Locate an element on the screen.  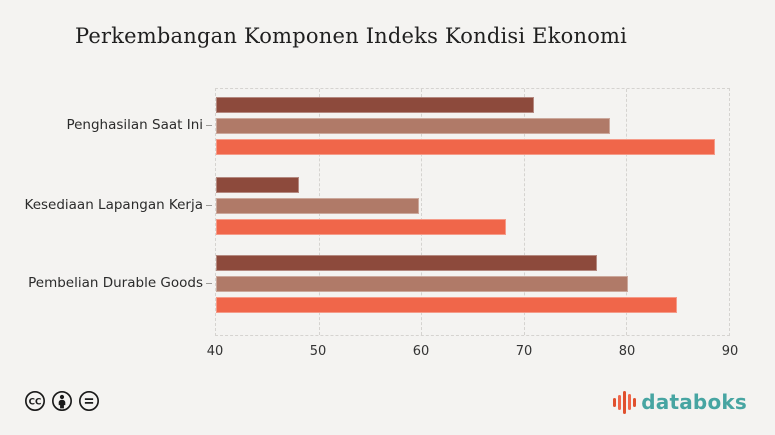
x-tick-label: 80 is located at coordinates (627, 351).